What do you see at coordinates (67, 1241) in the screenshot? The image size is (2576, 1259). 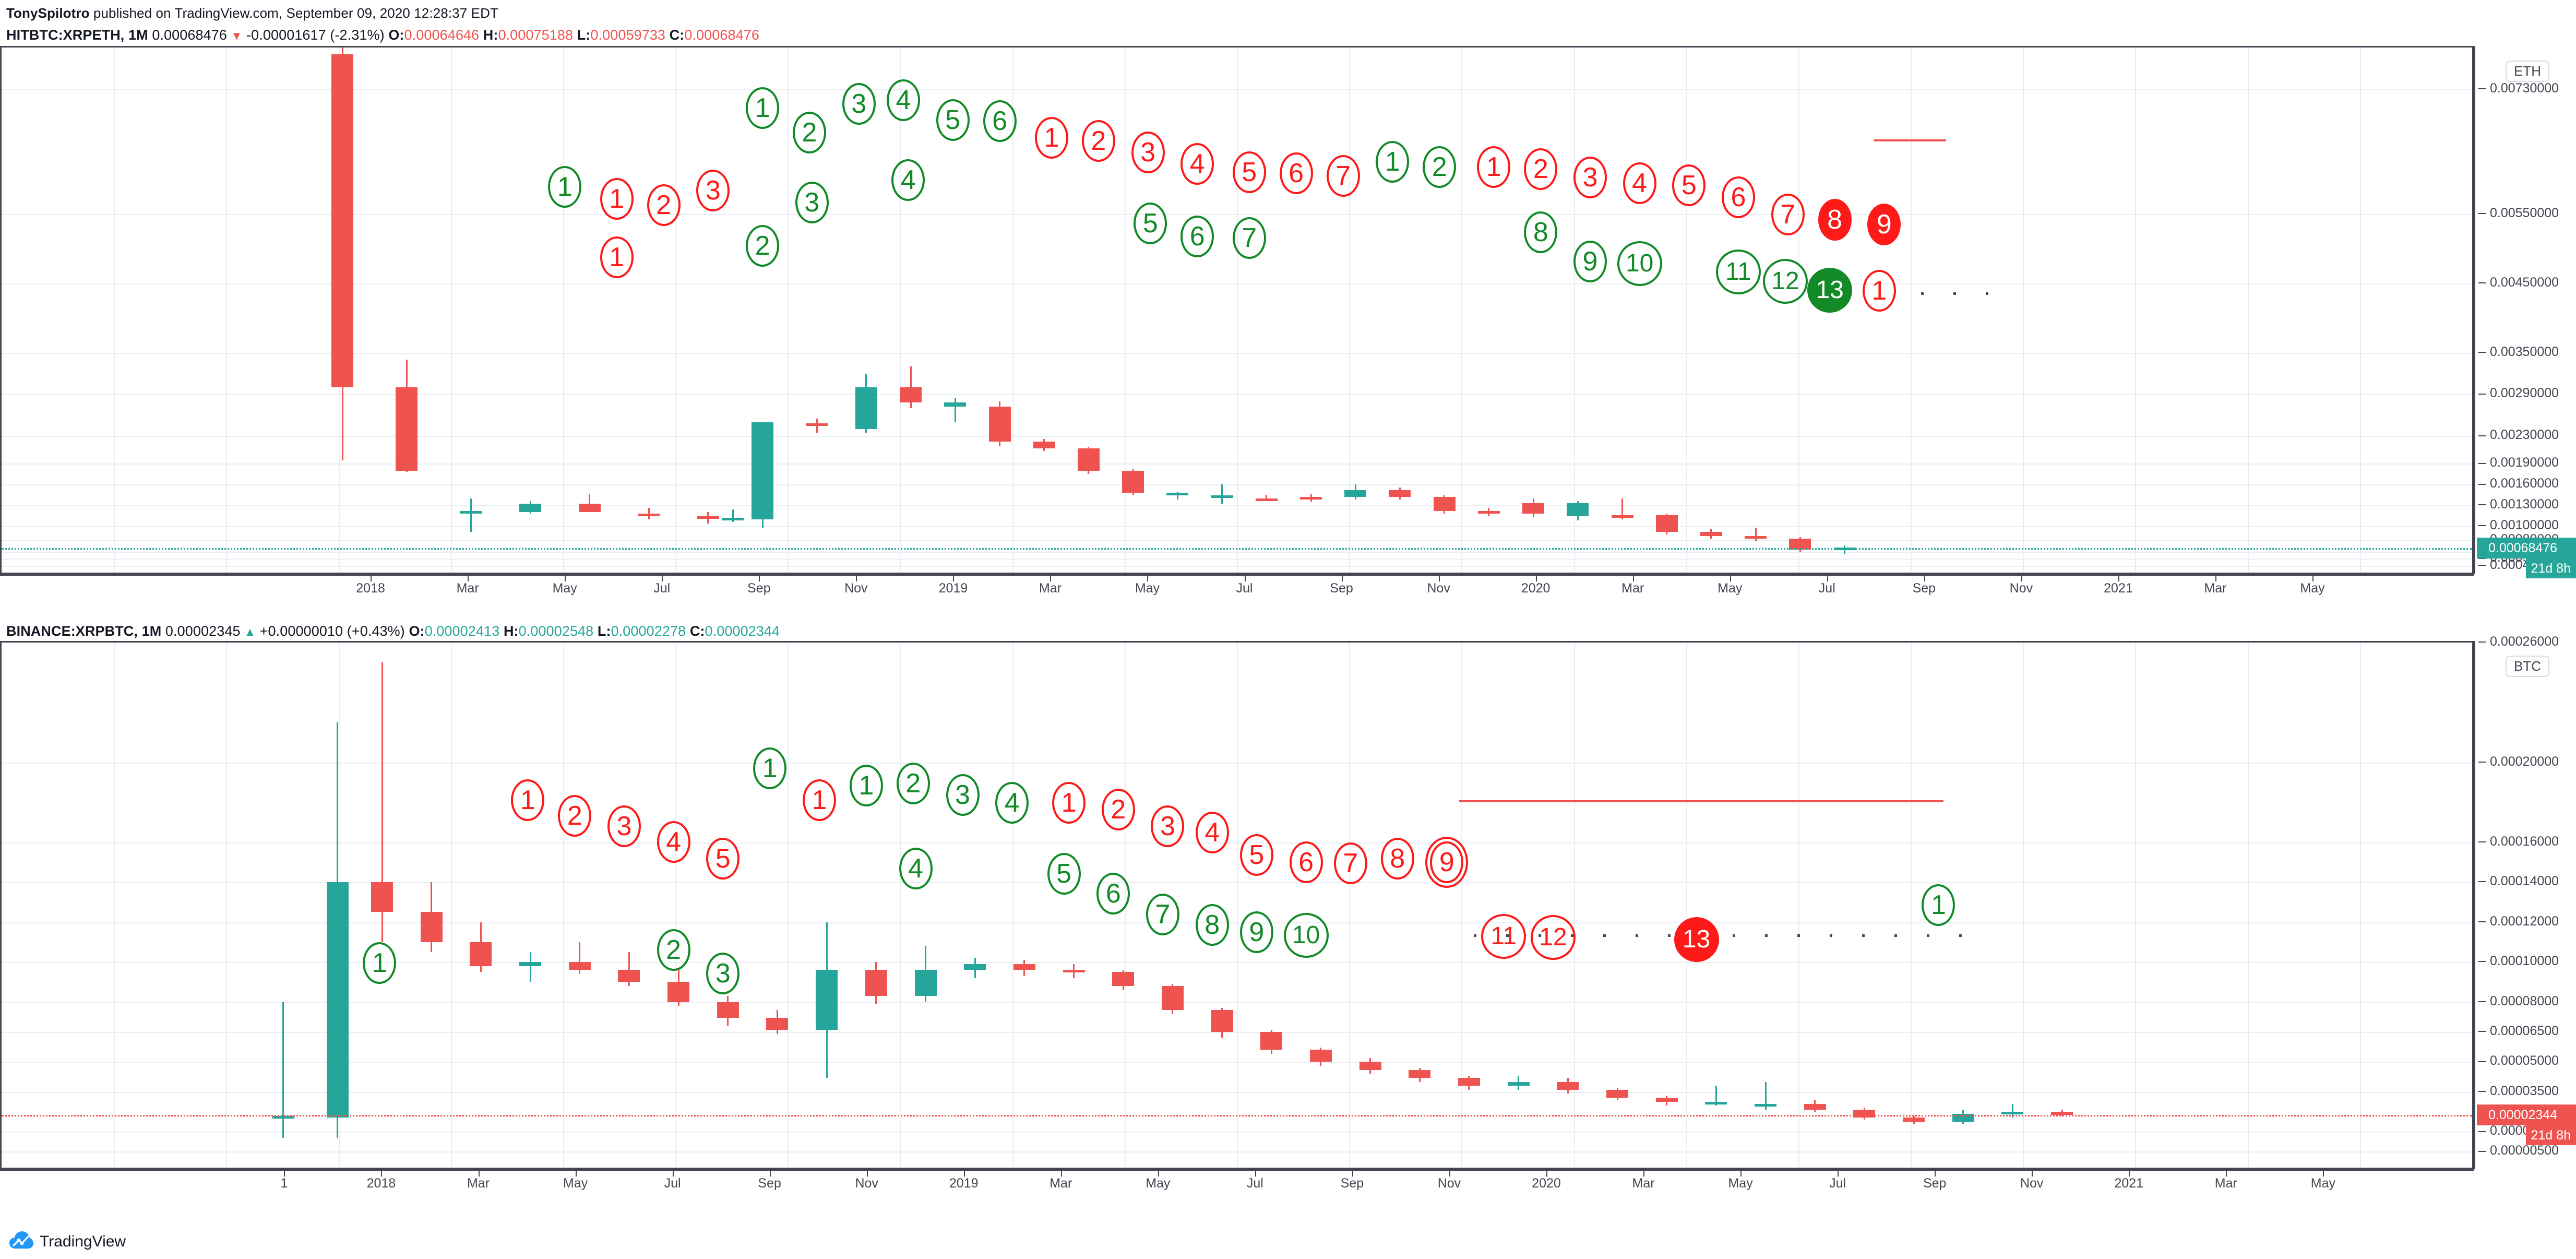 I see `tradingview-logo: TradingView` at bounding box center [67, 1241].